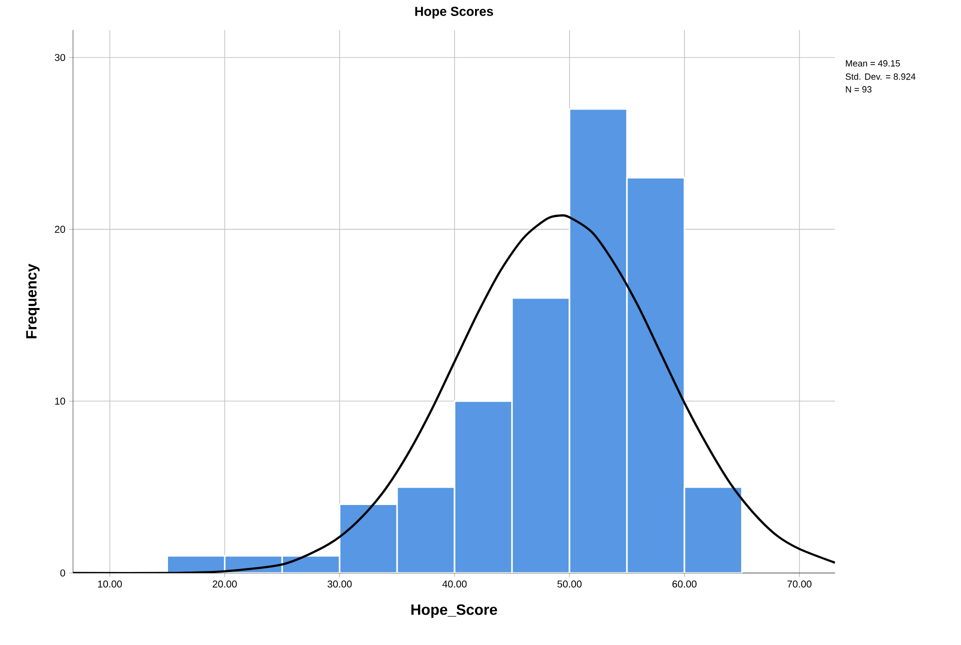 Image resolution: width=961 pixels, height=645 pixels. Describe the element at coordinates (684, 584) in the screenshot. I see `x-tick-label: 60.00` at that location.